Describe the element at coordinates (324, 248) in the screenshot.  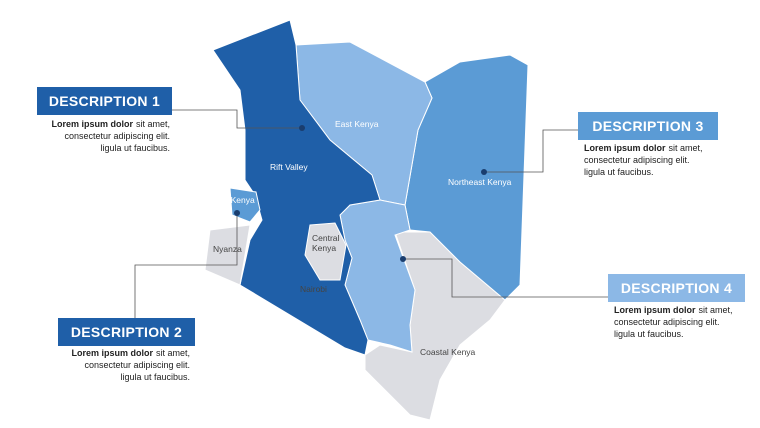
I see `region-label: Kenya` at that location.